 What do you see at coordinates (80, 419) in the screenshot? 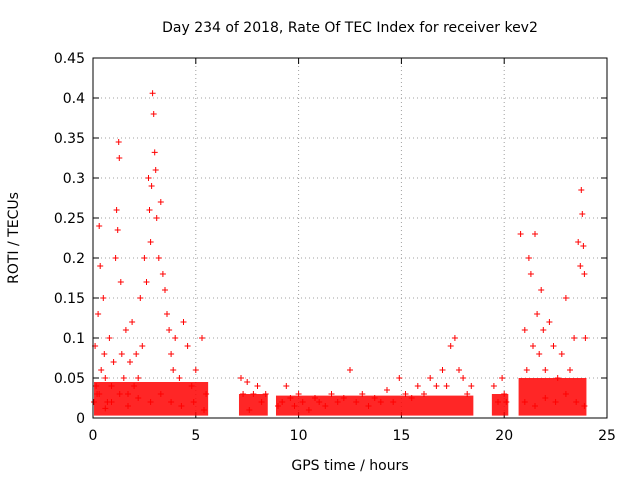
I see `y-tick-label: 0` at bounding box center [80, 419].